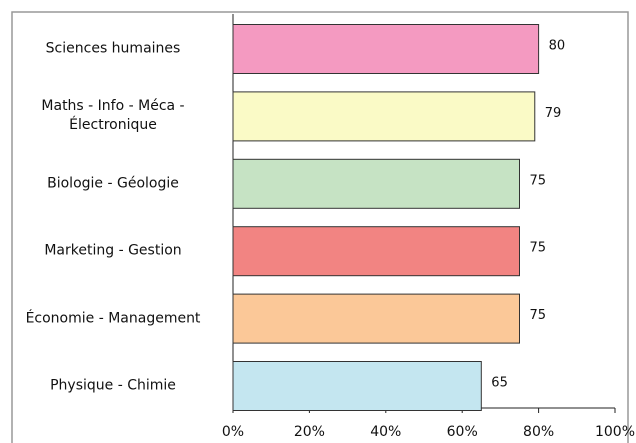 The width and height of the screenshot is (636, 443). Describe the element at coordinates (557, 46) in the screenshot. I see `value-label: 80` at that location.